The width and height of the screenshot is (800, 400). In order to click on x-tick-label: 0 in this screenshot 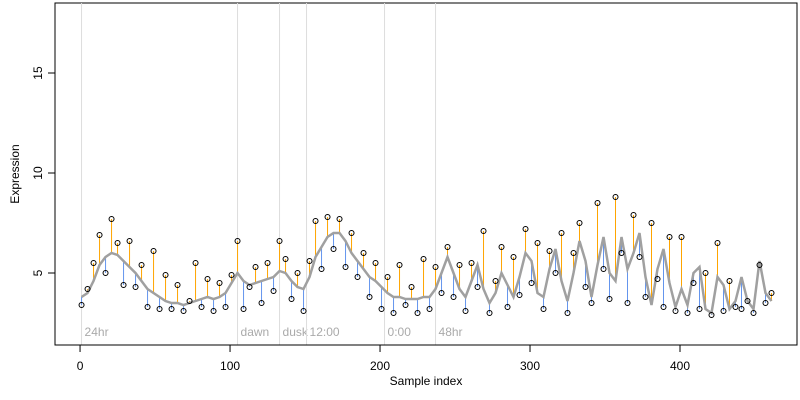, I will do `click(80, 366)`.